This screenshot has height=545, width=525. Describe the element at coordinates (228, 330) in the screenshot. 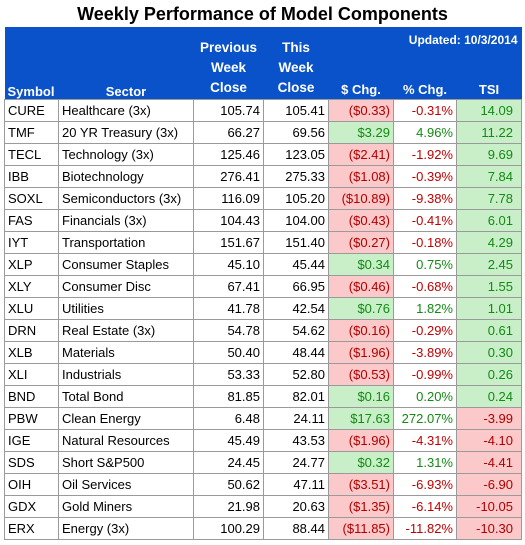

I see `cell-previous-close: 54.78` at that location.